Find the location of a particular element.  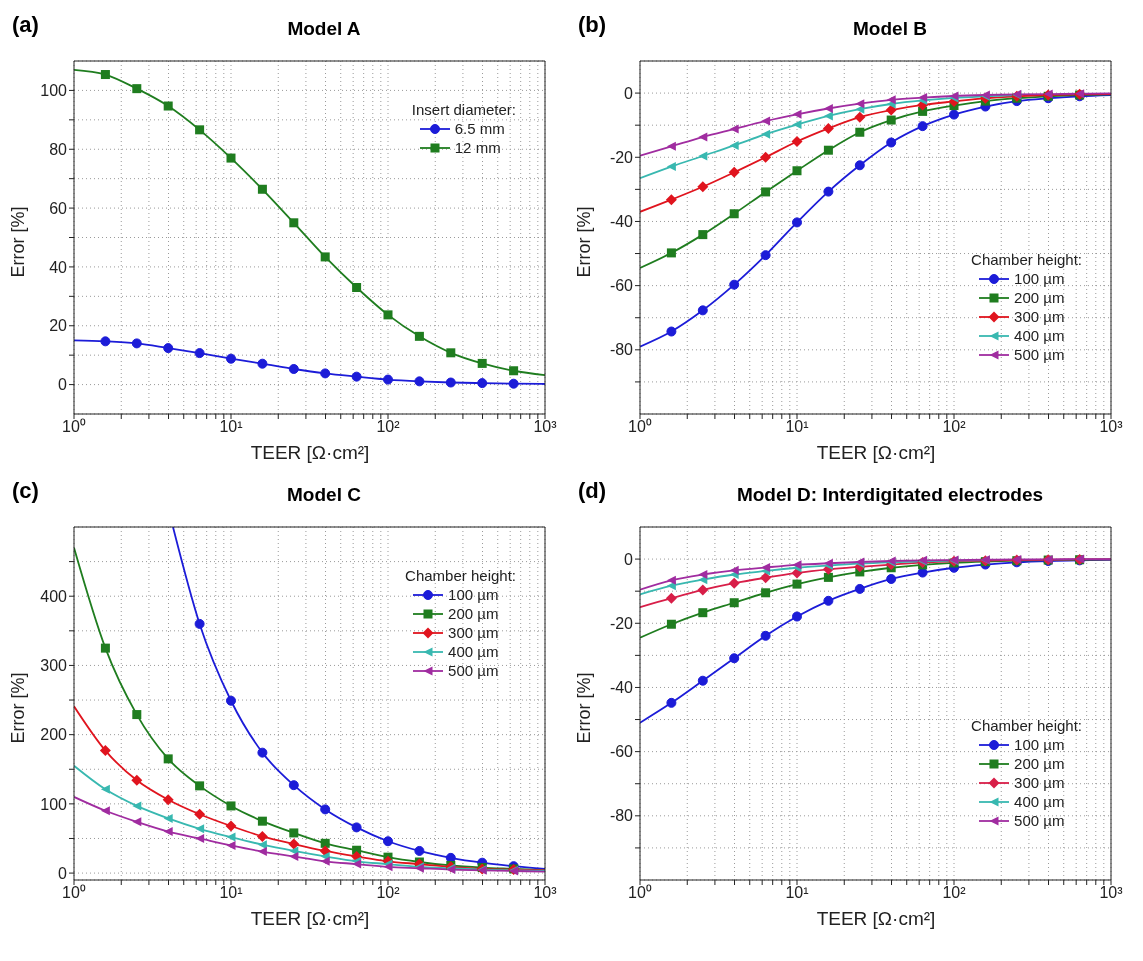

chart-title: Model B is located at coordinates (890, 29).